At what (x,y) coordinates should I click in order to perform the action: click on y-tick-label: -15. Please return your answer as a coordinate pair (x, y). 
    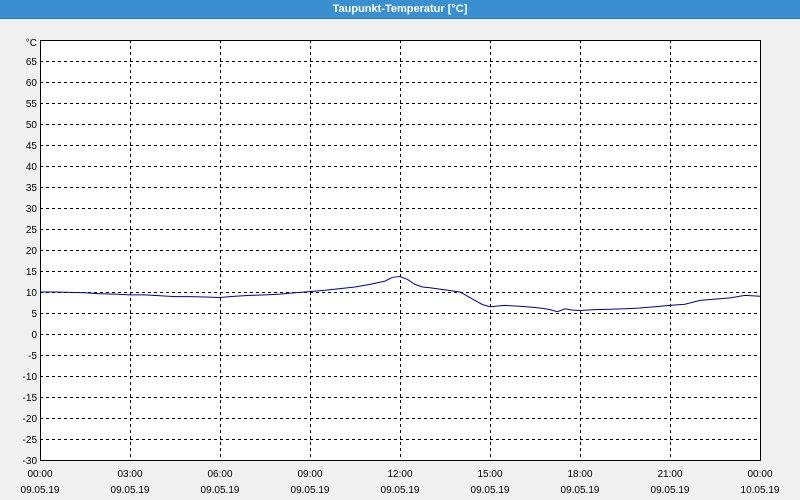
    Looking at the image, I should click on (30, 398).